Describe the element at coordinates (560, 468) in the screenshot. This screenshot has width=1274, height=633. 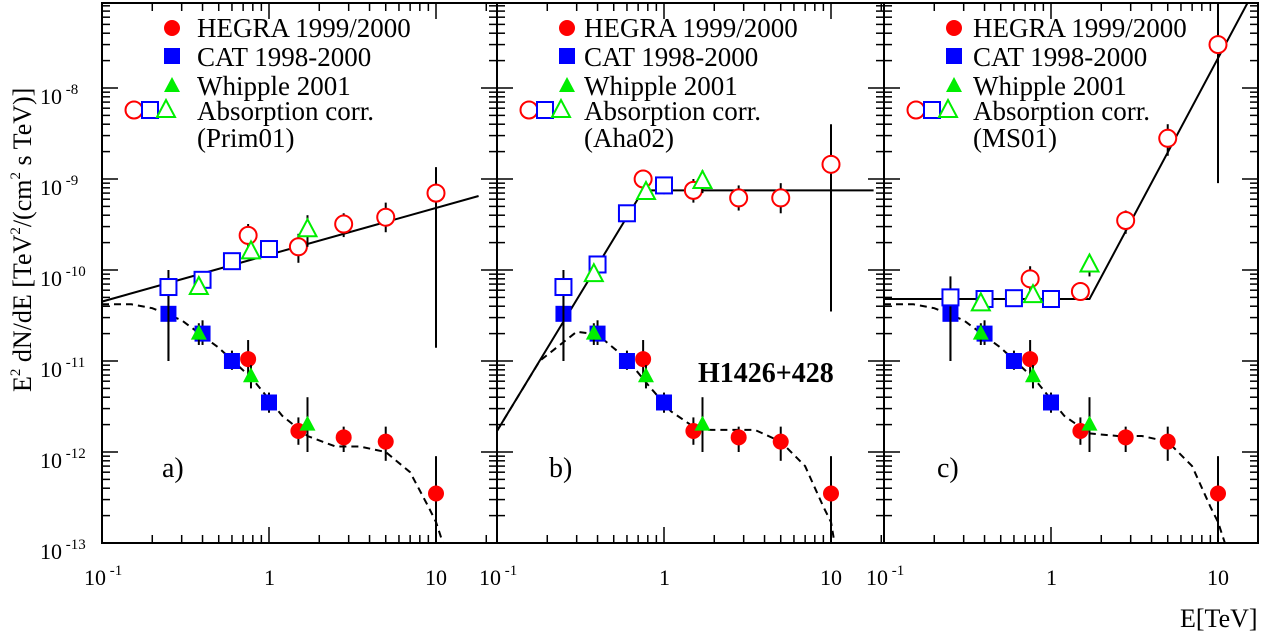
I see `panel-b-label: b)` at that location.